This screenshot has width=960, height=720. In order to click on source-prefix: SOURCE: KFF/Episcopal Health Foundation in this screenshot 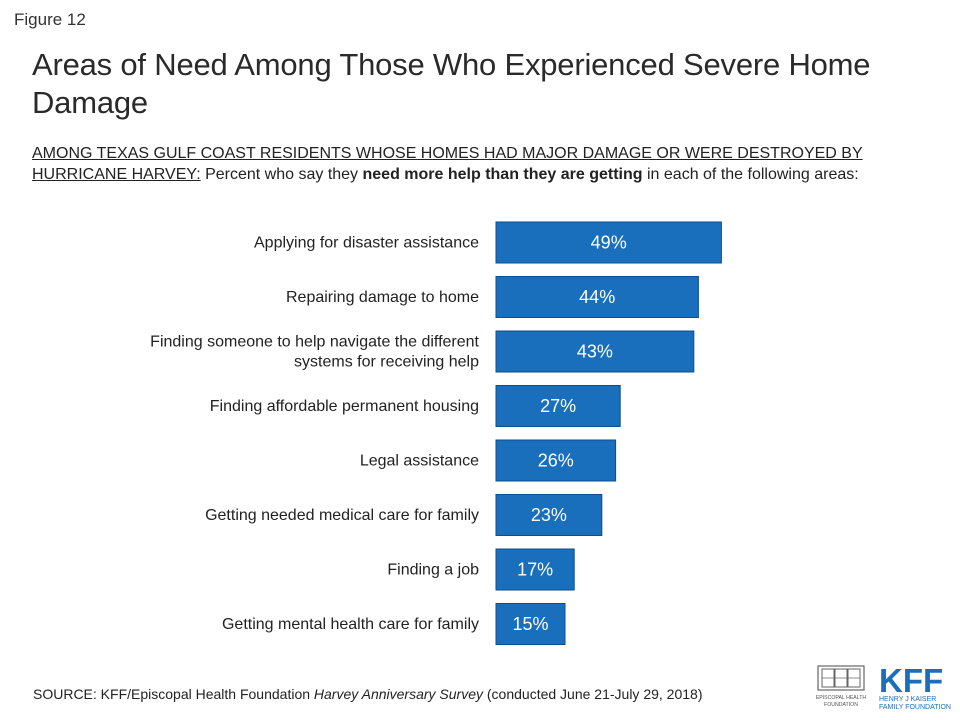, I will do `click(173, 694)`.